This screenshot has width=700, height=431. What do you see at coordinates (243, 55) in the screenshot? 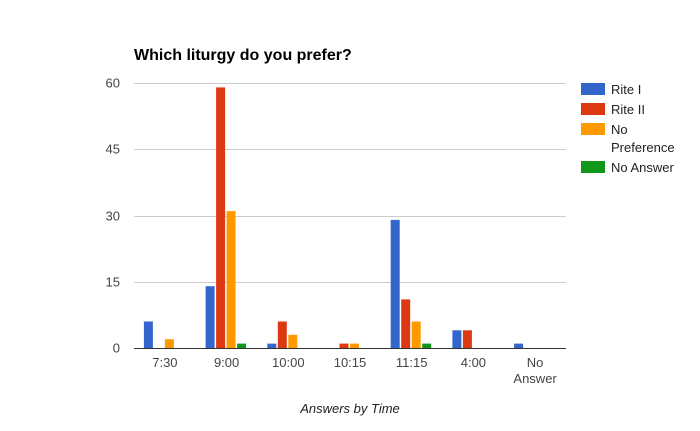
I see `chart-title: Which liturgy do you prefer?` at bounding box center [243, 55].